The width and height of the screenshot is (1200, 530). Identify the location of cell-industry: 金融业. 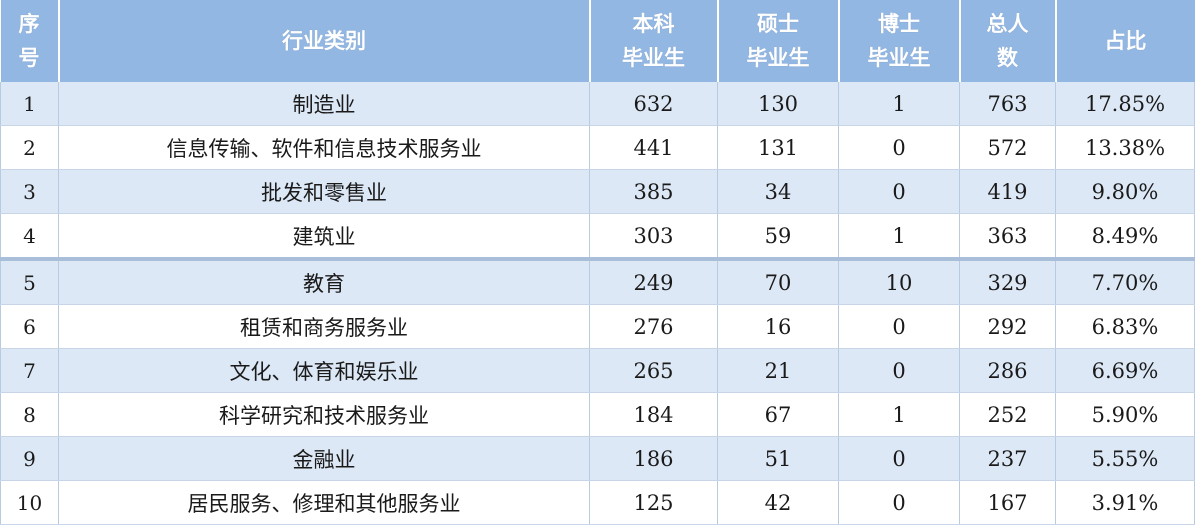
(324, 458).